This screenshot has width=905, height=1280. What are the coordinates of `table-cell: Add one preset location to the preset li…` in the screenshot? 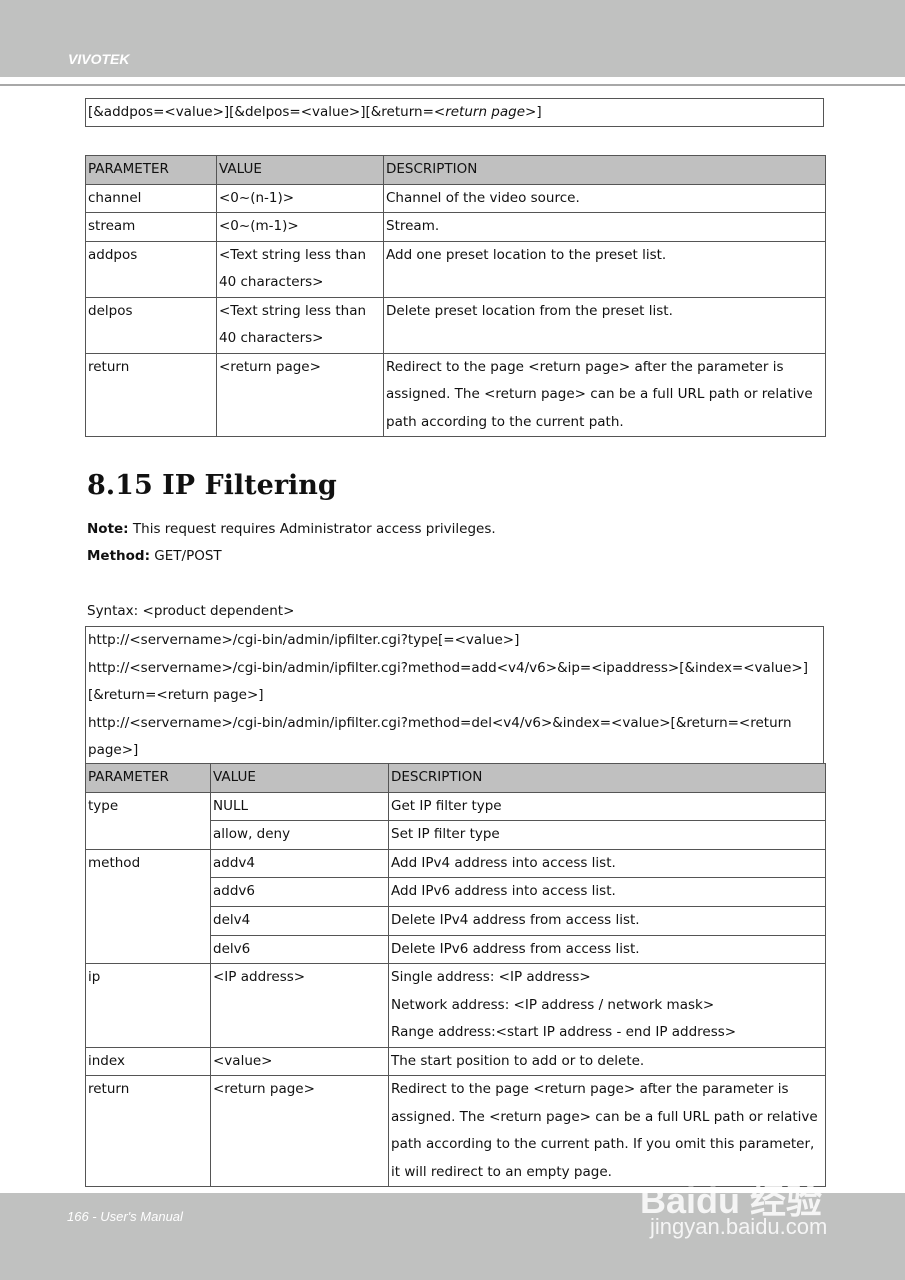 It's located at (604, 269).